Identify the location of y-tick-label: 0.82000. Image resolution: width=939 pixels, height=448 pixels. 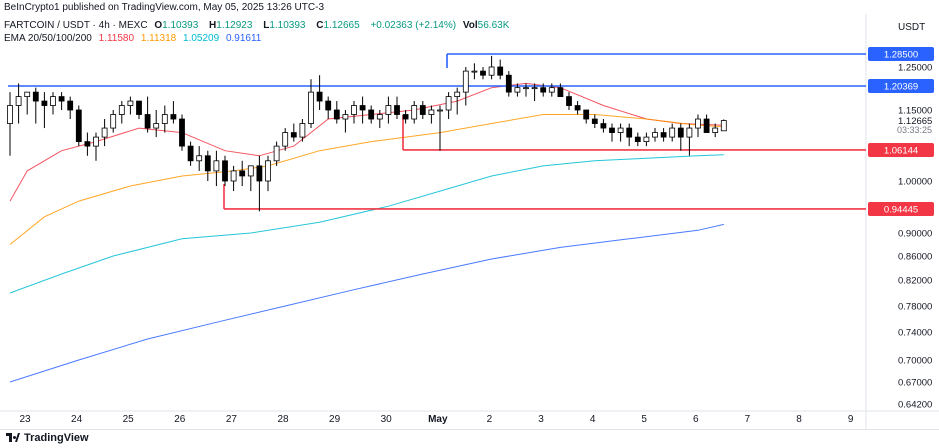
(915, 281).